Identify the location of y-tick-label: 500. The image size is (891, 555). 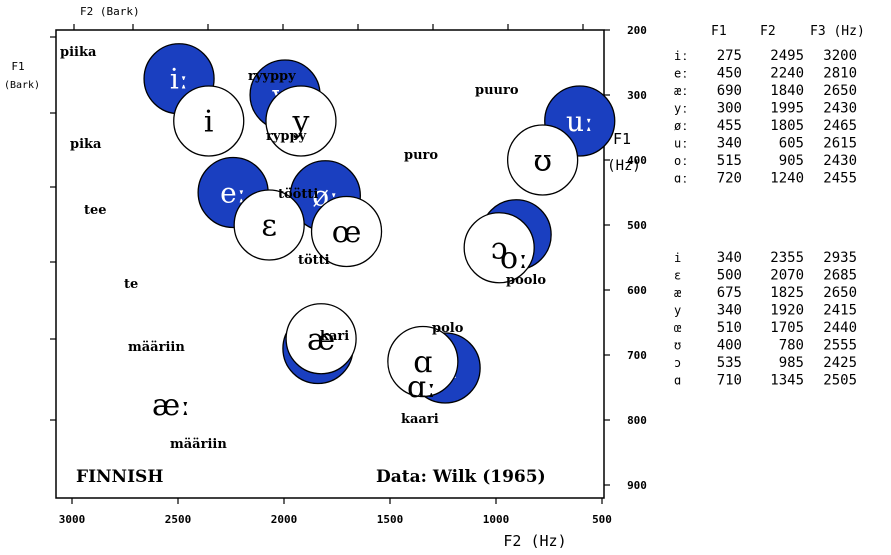
(637, 225).